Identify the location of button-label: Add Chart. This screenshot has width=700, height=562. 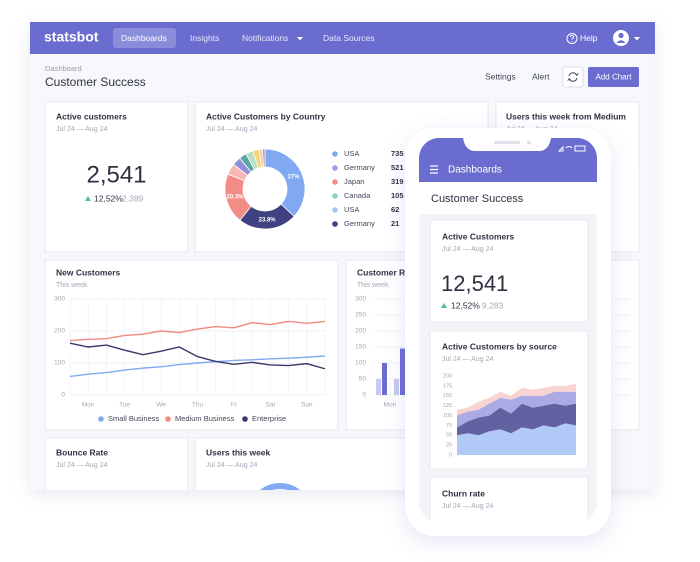
(613, 77).